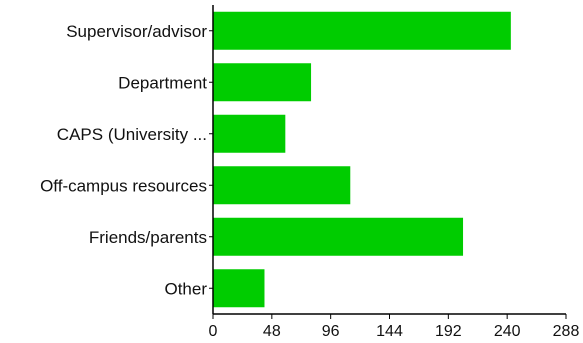 The height and width of the screenshot is (343, 583). I want to click on category-label-3: Off-campus resources, so click(123, 185).